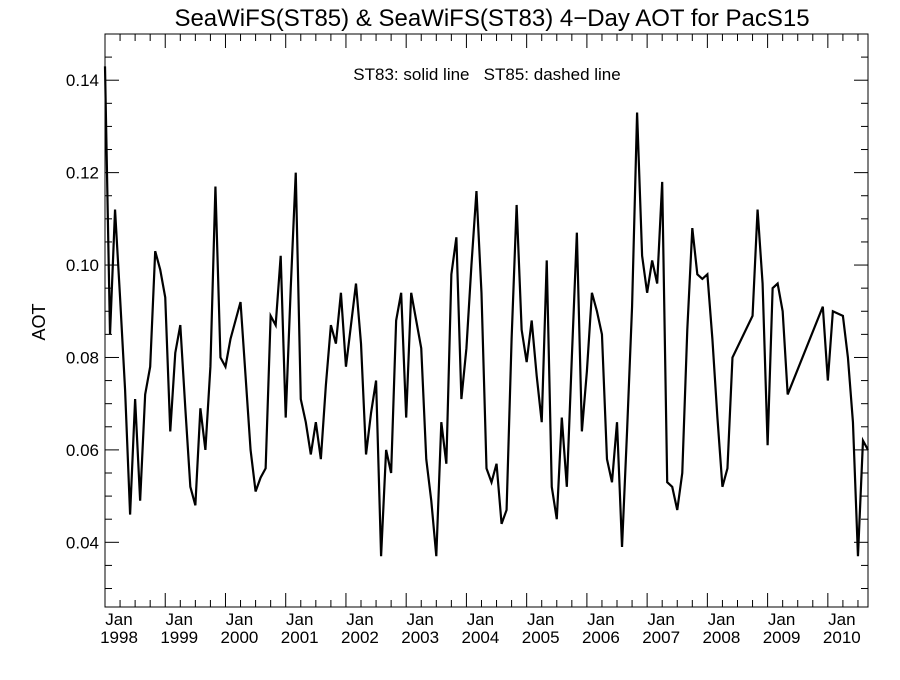 Image resolution: width=900 pixels, height=680 pixels. What do you see at coordinates (541, 637) in the screenshot?
I see `x-tick-year-label: 2005` at bounding box center [541, 637].